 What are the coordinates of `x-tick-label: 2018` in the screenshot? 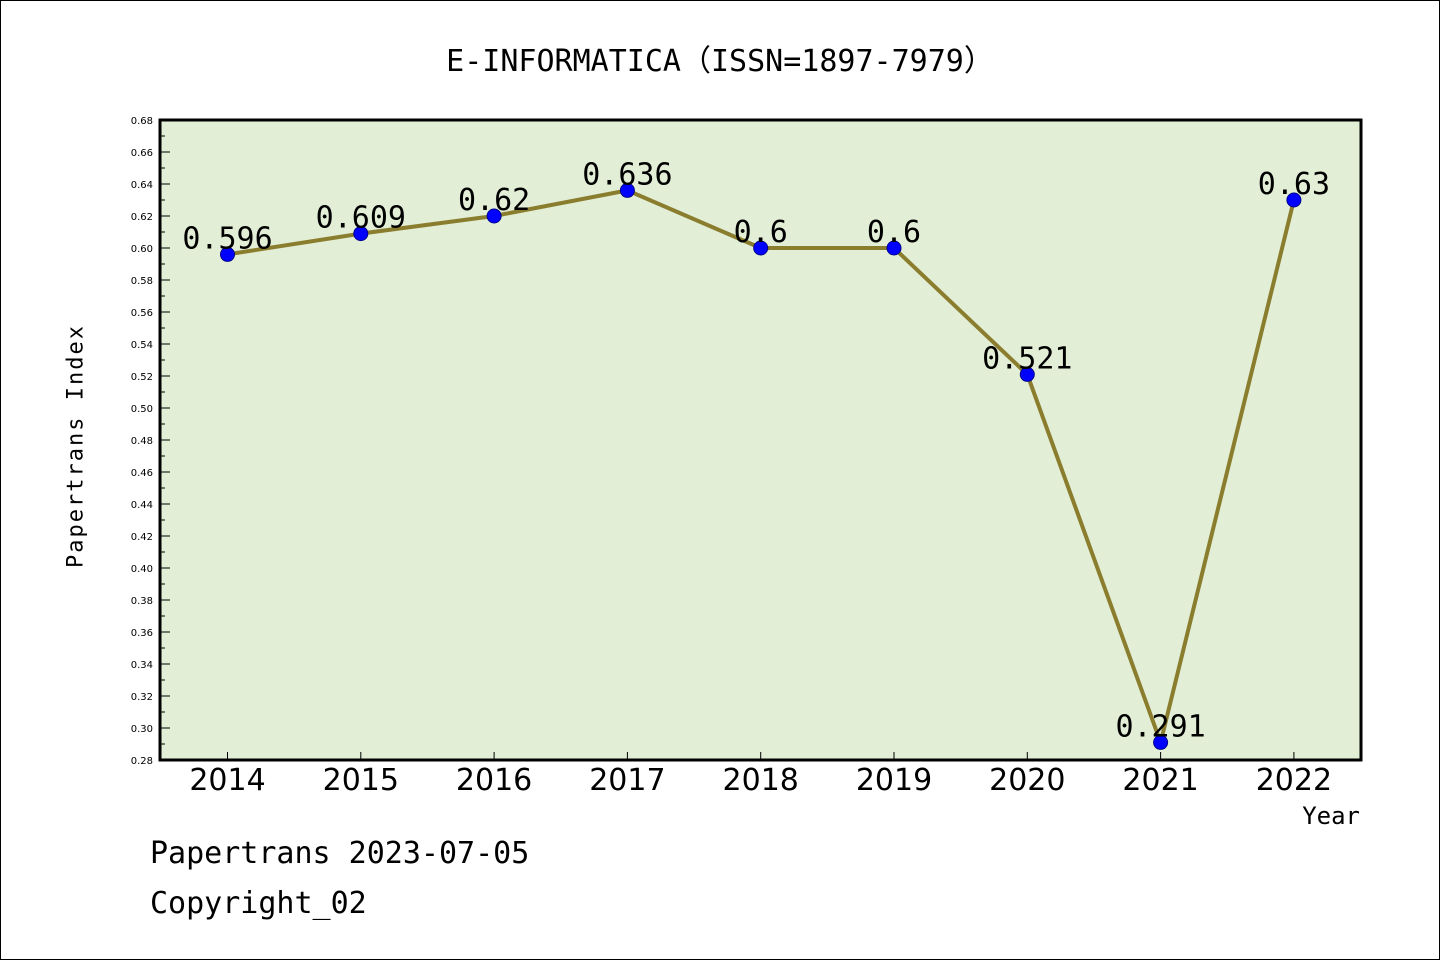 It's located at (761, 780).